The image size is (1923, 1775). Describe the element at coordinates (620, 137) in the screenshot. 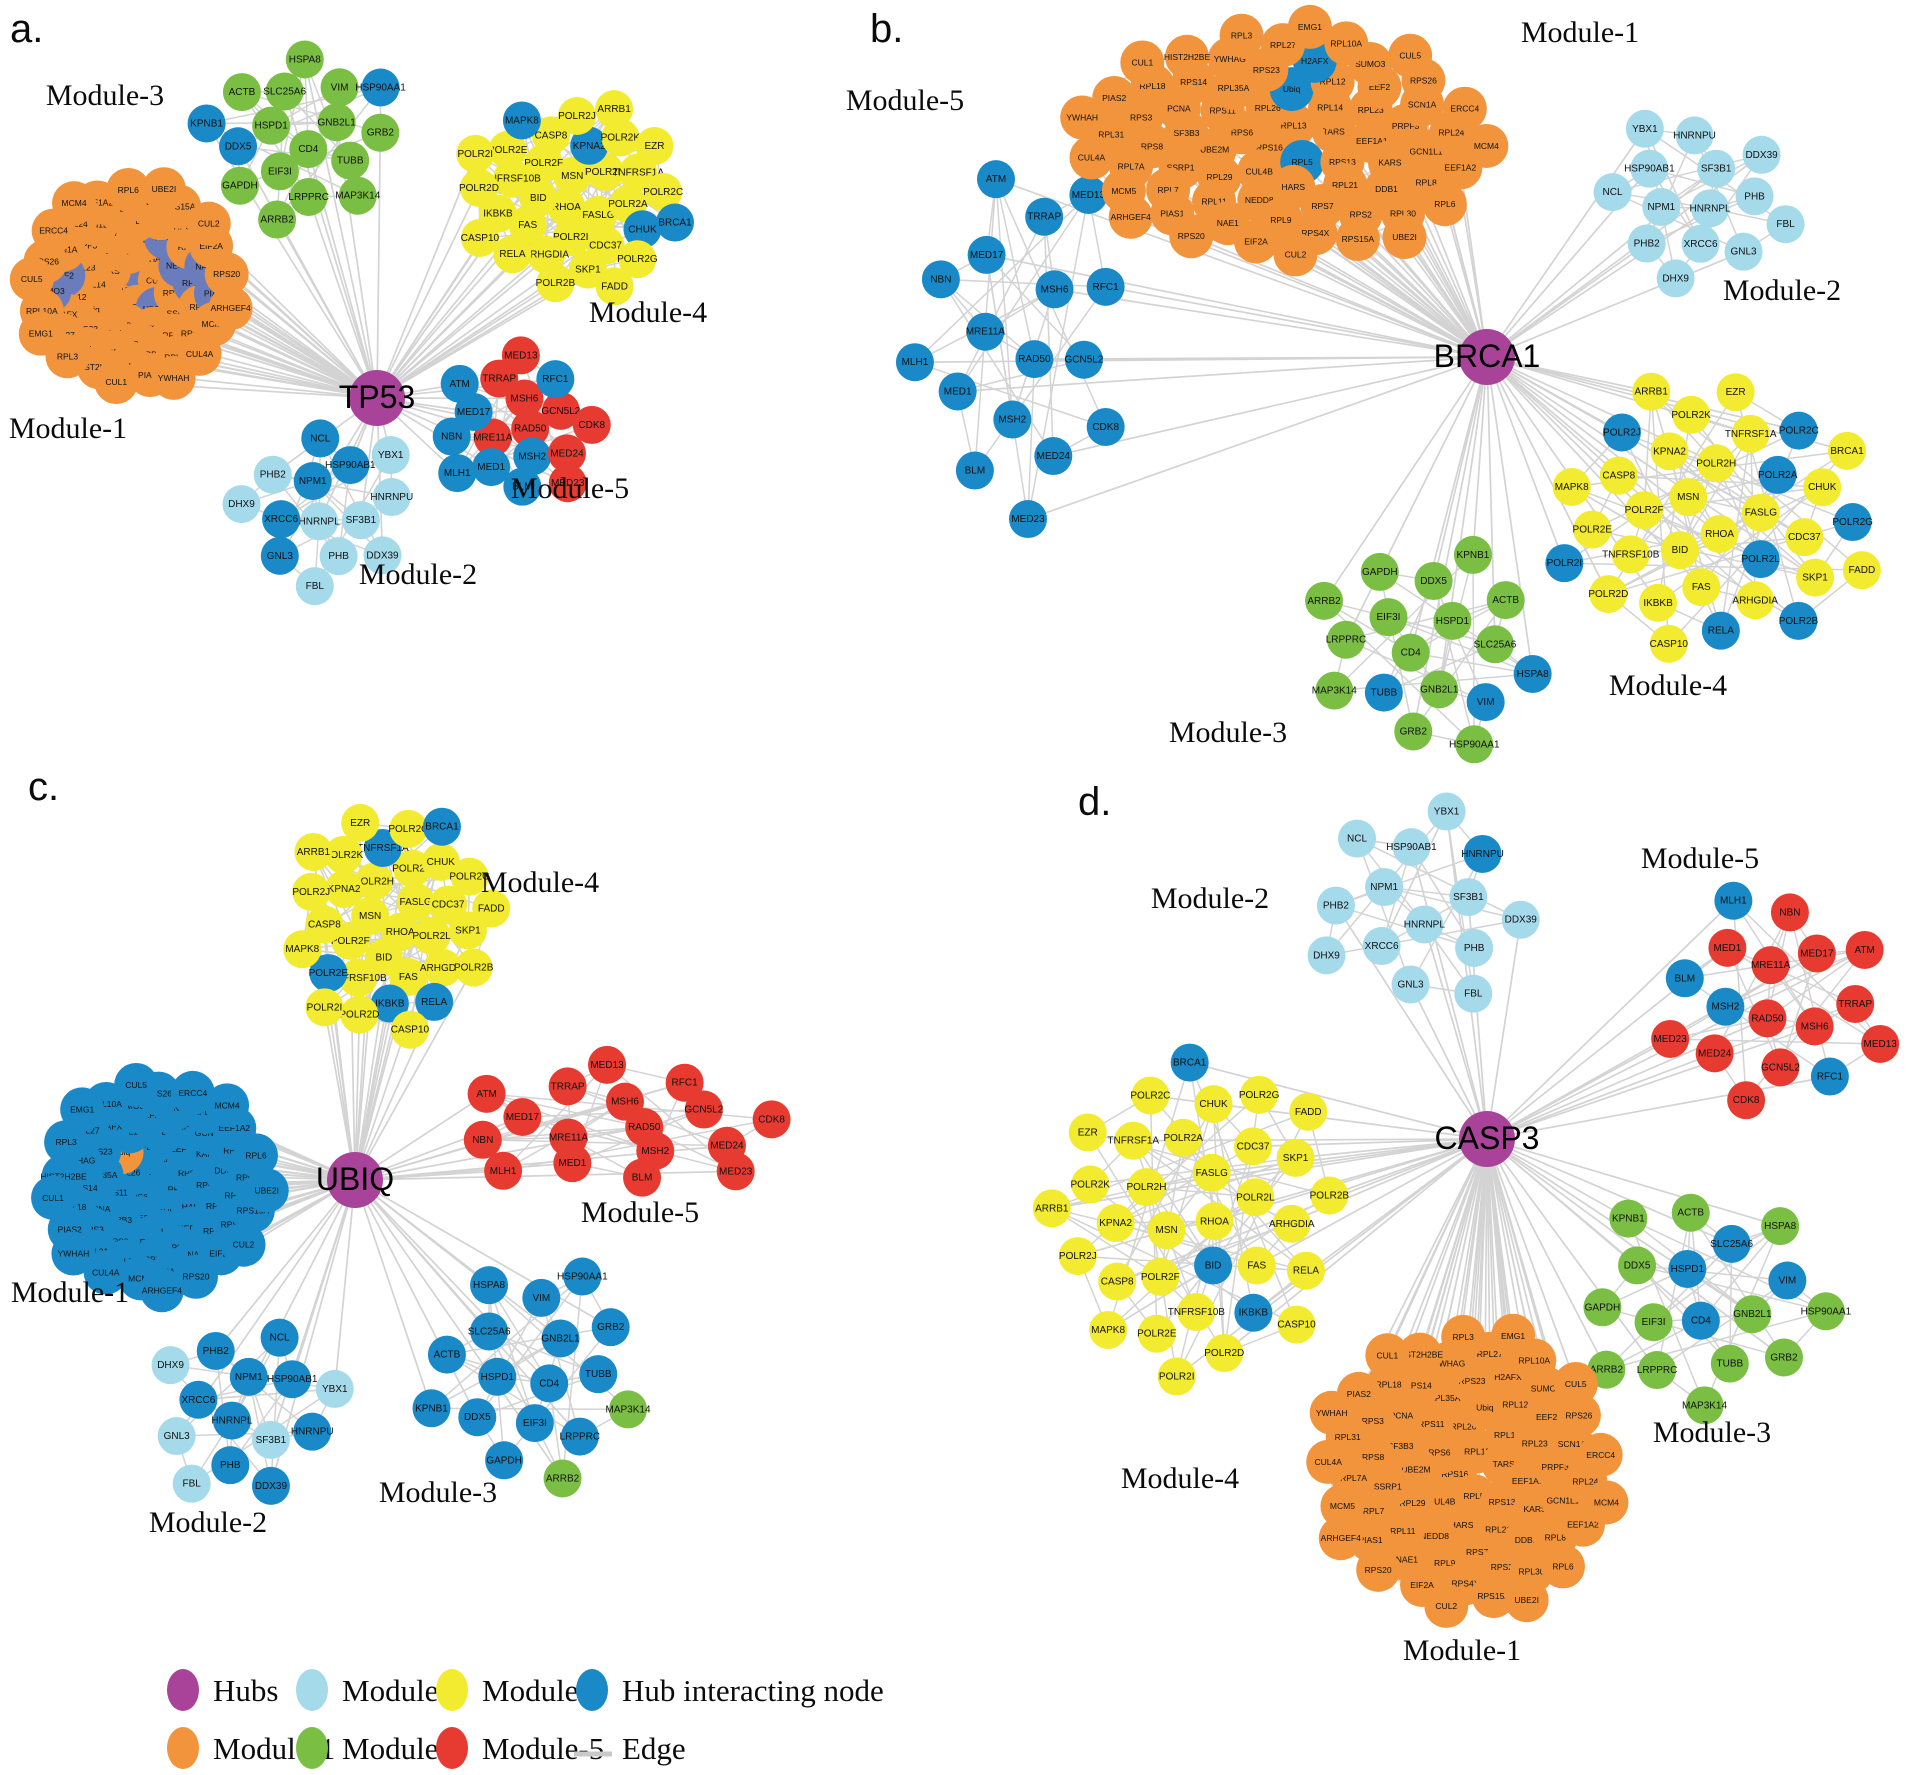

I see `node-POLR2K` at that location.